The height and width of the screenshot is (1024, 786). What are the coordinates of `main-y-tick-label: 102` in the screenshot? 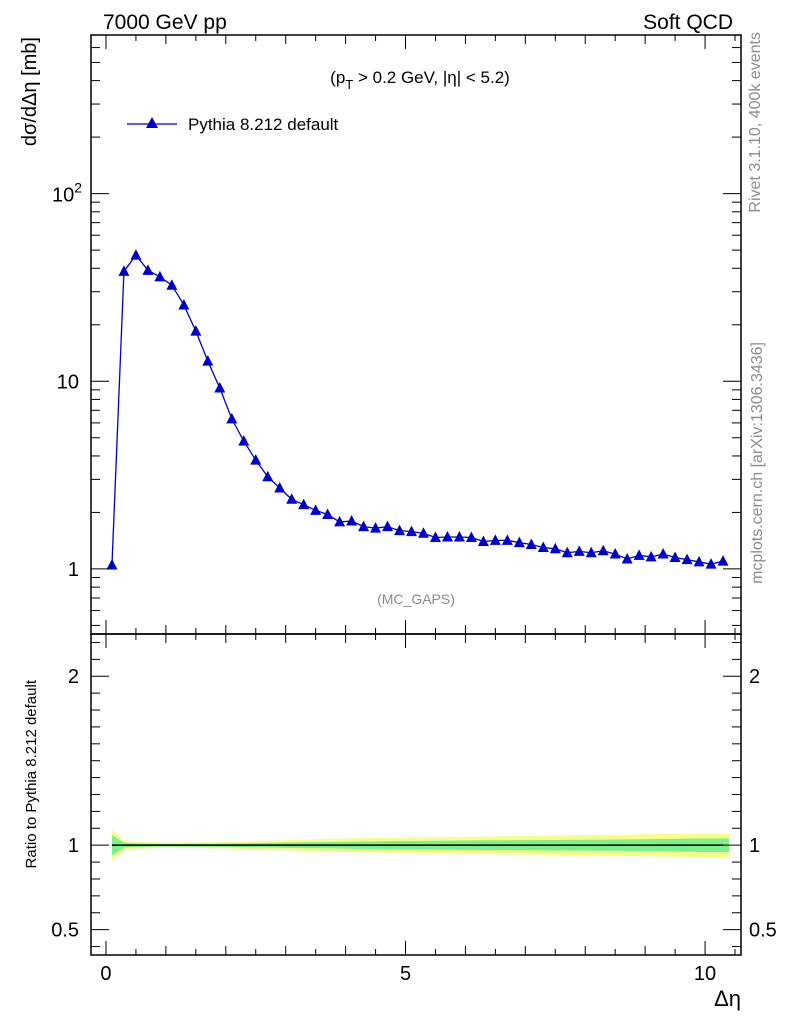 It's located at (67, 193).